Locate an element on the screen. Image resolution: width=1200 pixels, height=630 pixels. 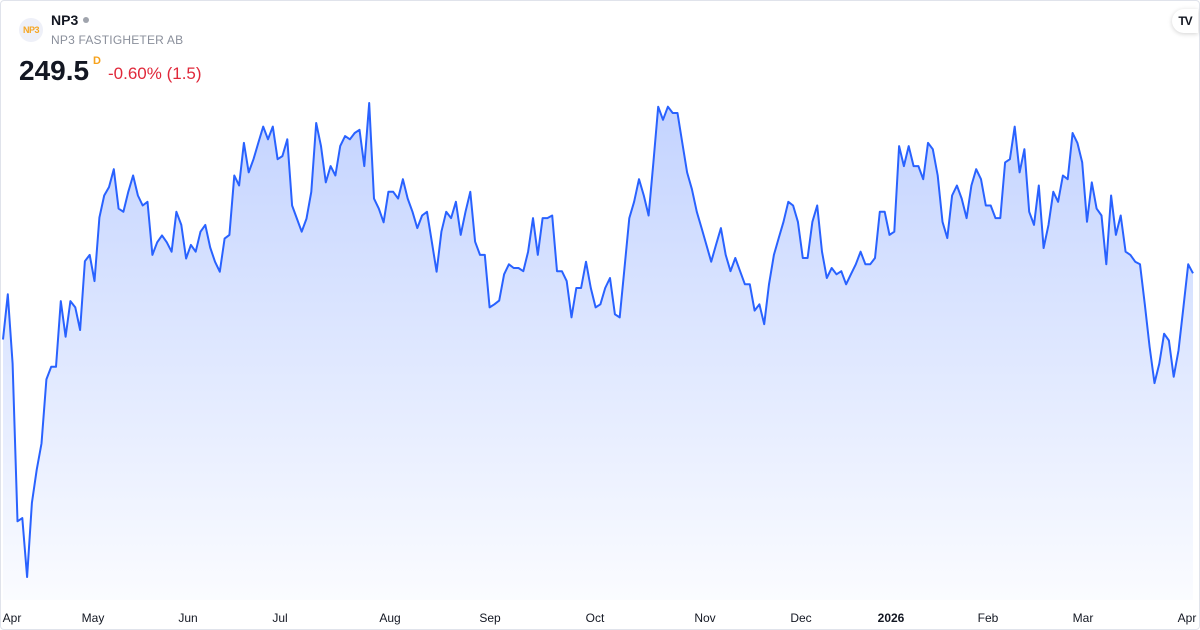
x-tick-label: 2026 is located at coordinates (891, 618).